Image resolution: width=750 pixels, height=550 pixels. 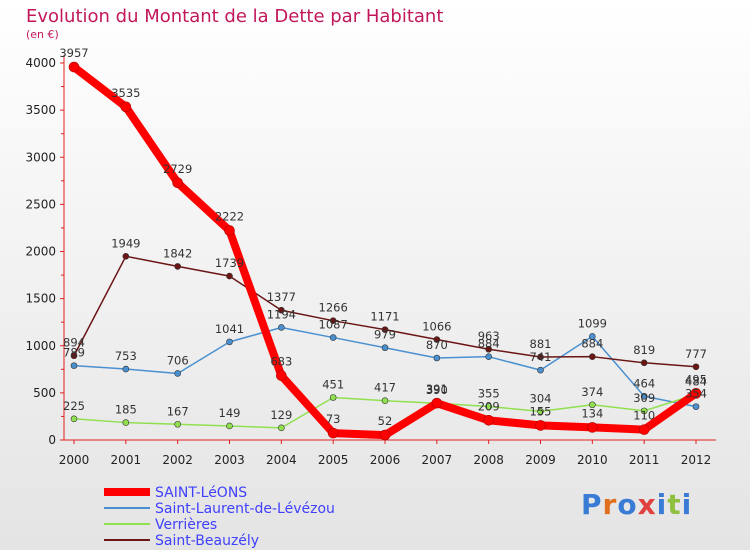 I want to click on y-tick-label: 2000, so click(x=40, y=252).